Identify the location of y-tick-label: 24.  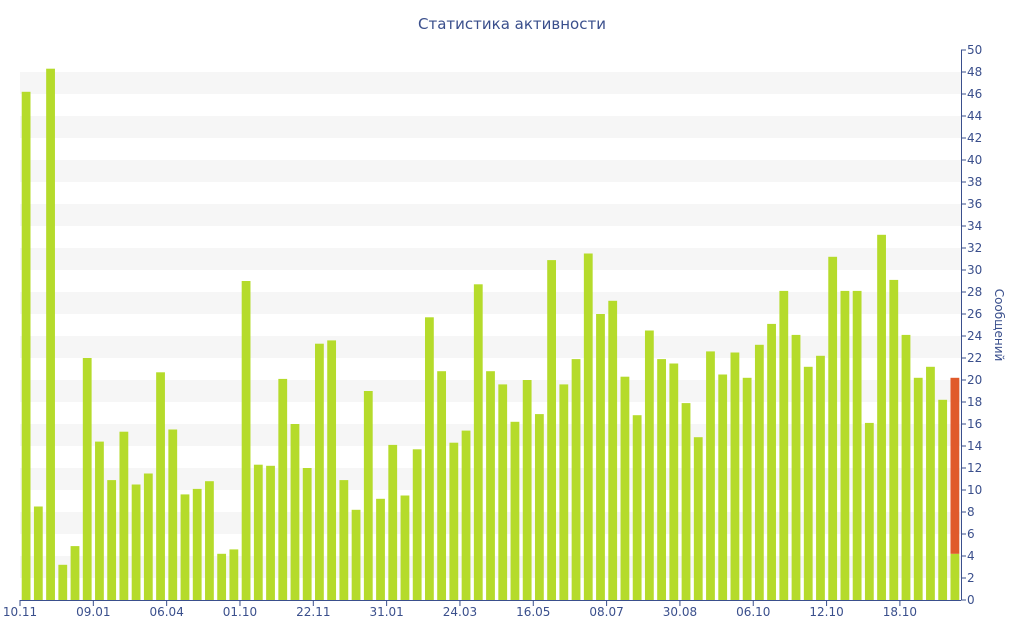
(974, 336).